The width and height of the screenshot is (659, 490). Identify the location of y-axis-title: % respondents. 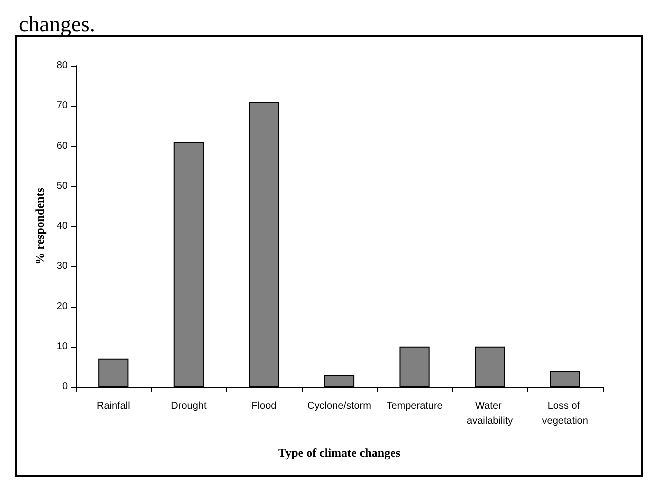
(39, 226).